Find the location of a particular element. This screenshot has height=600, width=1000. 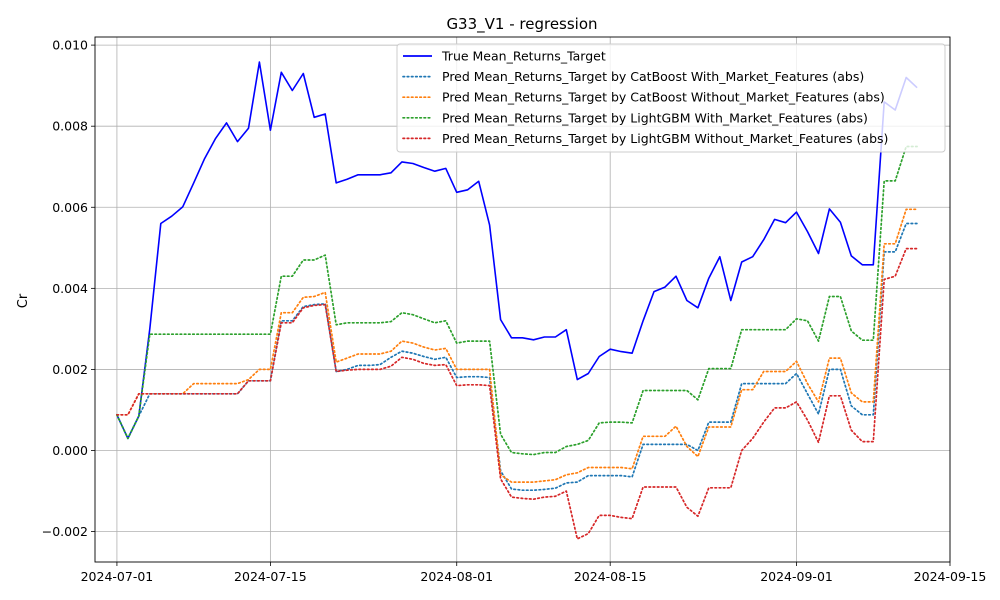

y-tick-label: 0.010 is located at coordinates (70, 45).